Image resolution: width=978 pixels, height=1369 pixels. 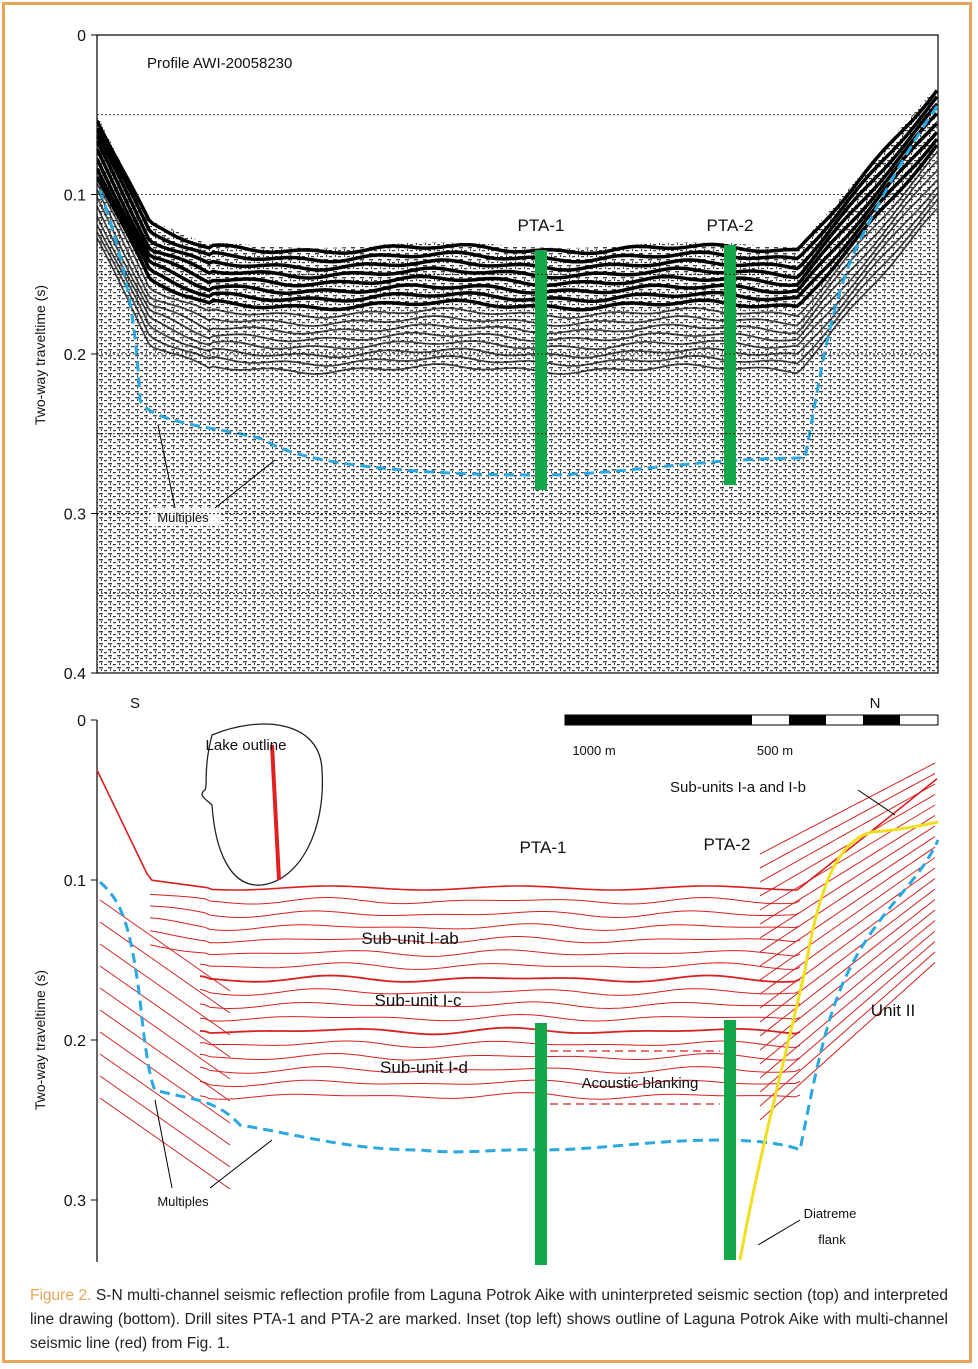 What do you see at coordinates (830, 1213) in the screenshot?
I see `unit-label: Diatreme` at bounding box center [830, 1213].